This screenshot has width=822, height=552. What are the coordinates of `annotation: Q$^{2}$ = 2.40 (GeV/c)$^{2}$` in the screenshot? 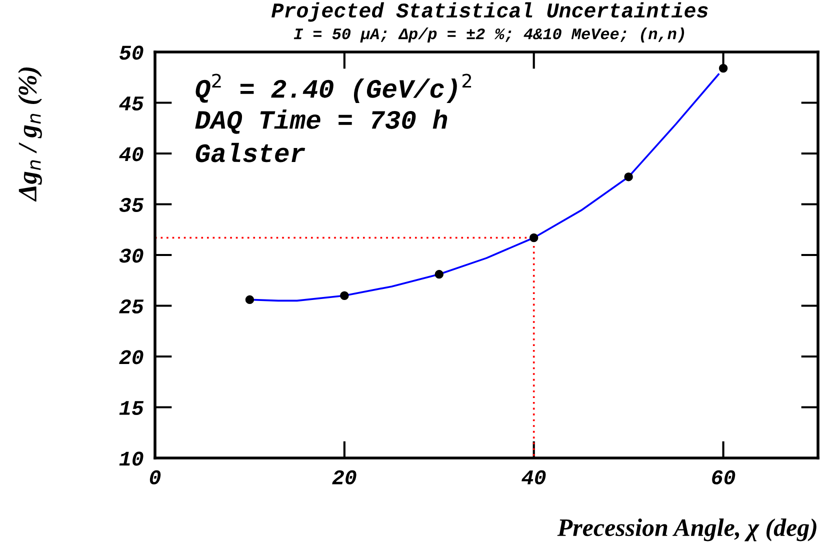 It's located at (334, 89).